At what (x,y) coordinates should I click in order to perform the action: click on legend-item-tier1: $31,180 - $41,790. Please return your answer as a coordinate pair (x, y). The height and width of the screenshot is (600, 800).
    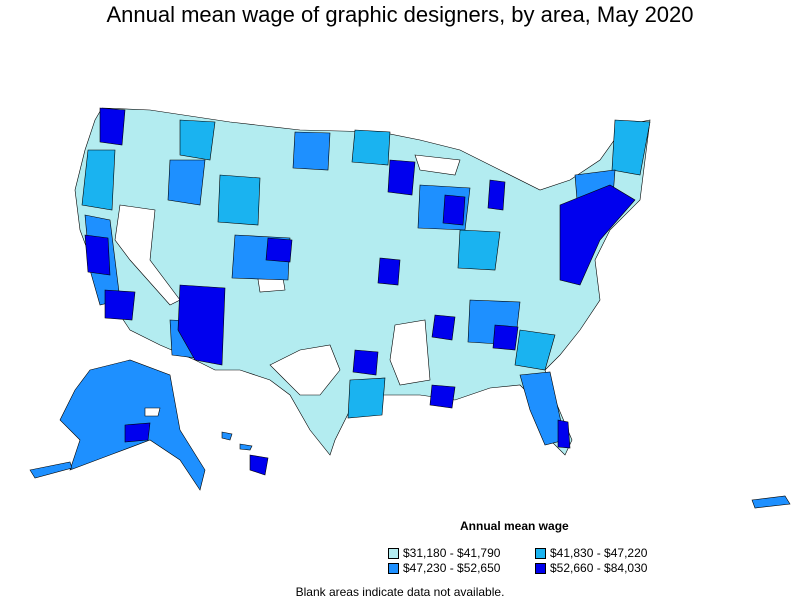
    Looking at the image, I should click on (444, 553).